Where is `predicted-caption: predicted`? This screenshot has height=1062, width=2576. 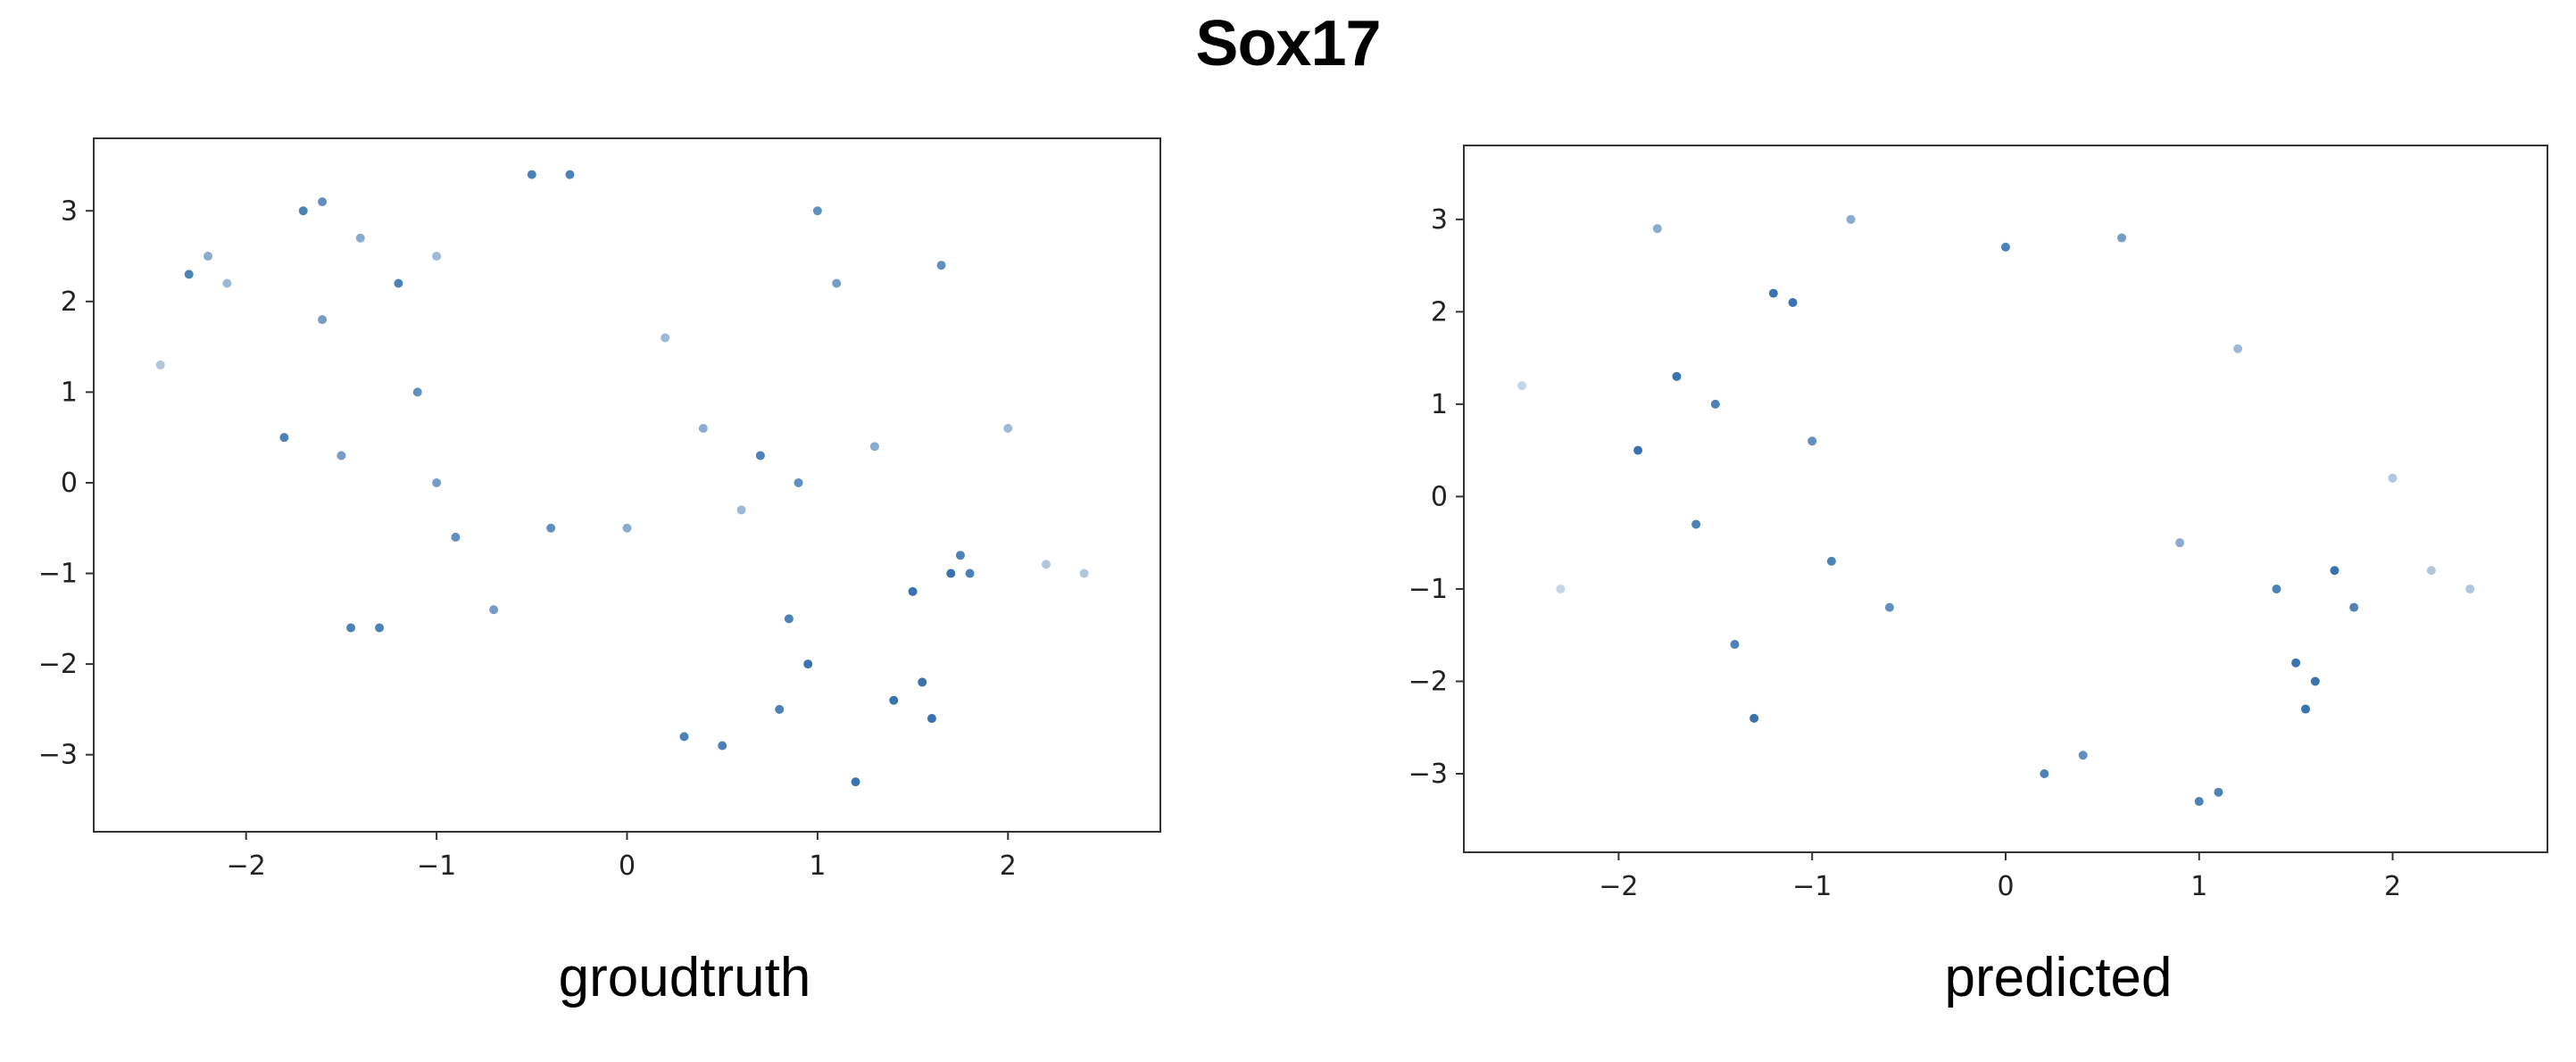
predicted-caption: predicted is located at coordinates (2058, 977).